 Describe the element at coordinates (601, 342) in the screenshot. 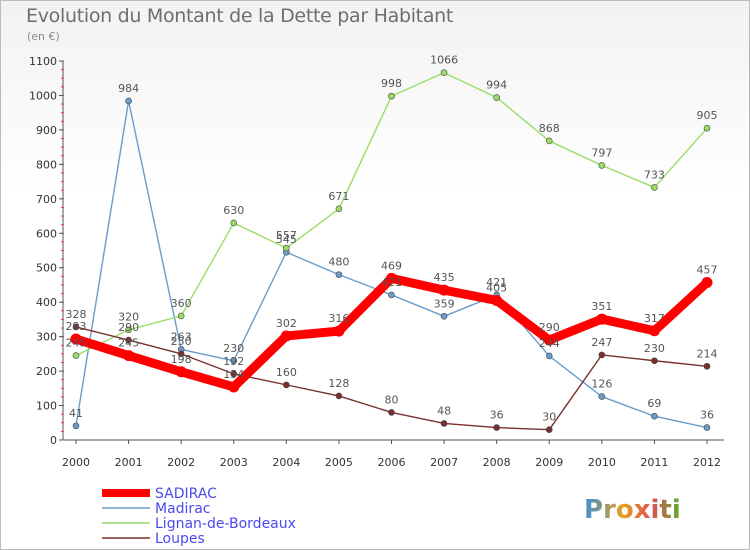

I see `data-label: 247` at that location.